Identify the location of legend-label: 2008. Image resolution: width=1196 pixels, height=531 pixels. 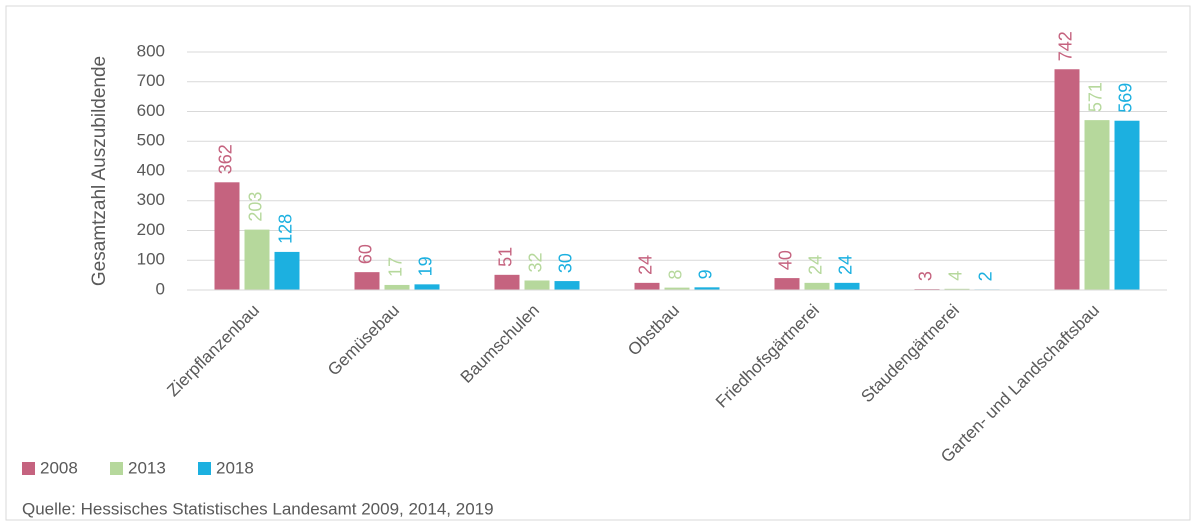
(59, 467).